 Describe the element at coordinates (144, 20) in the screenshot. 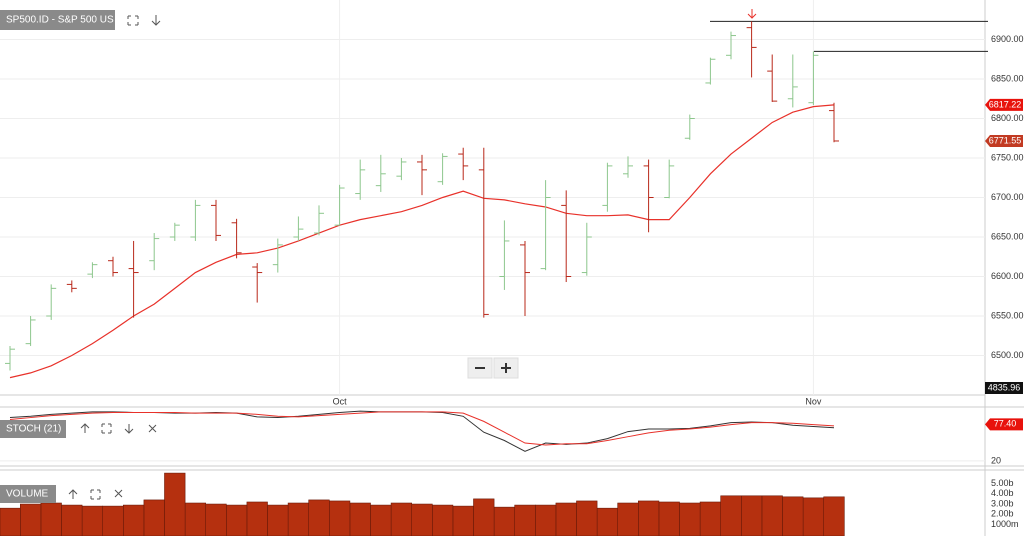

I see `symbol-icons` at that location.